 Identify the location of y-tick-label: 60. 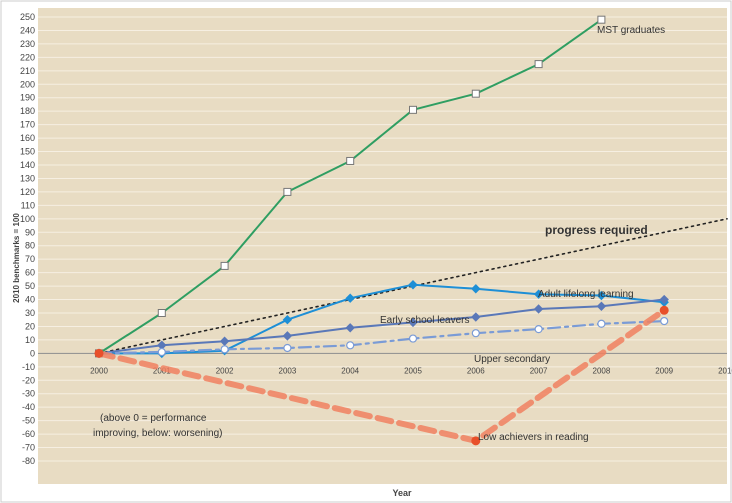
(30, 273).